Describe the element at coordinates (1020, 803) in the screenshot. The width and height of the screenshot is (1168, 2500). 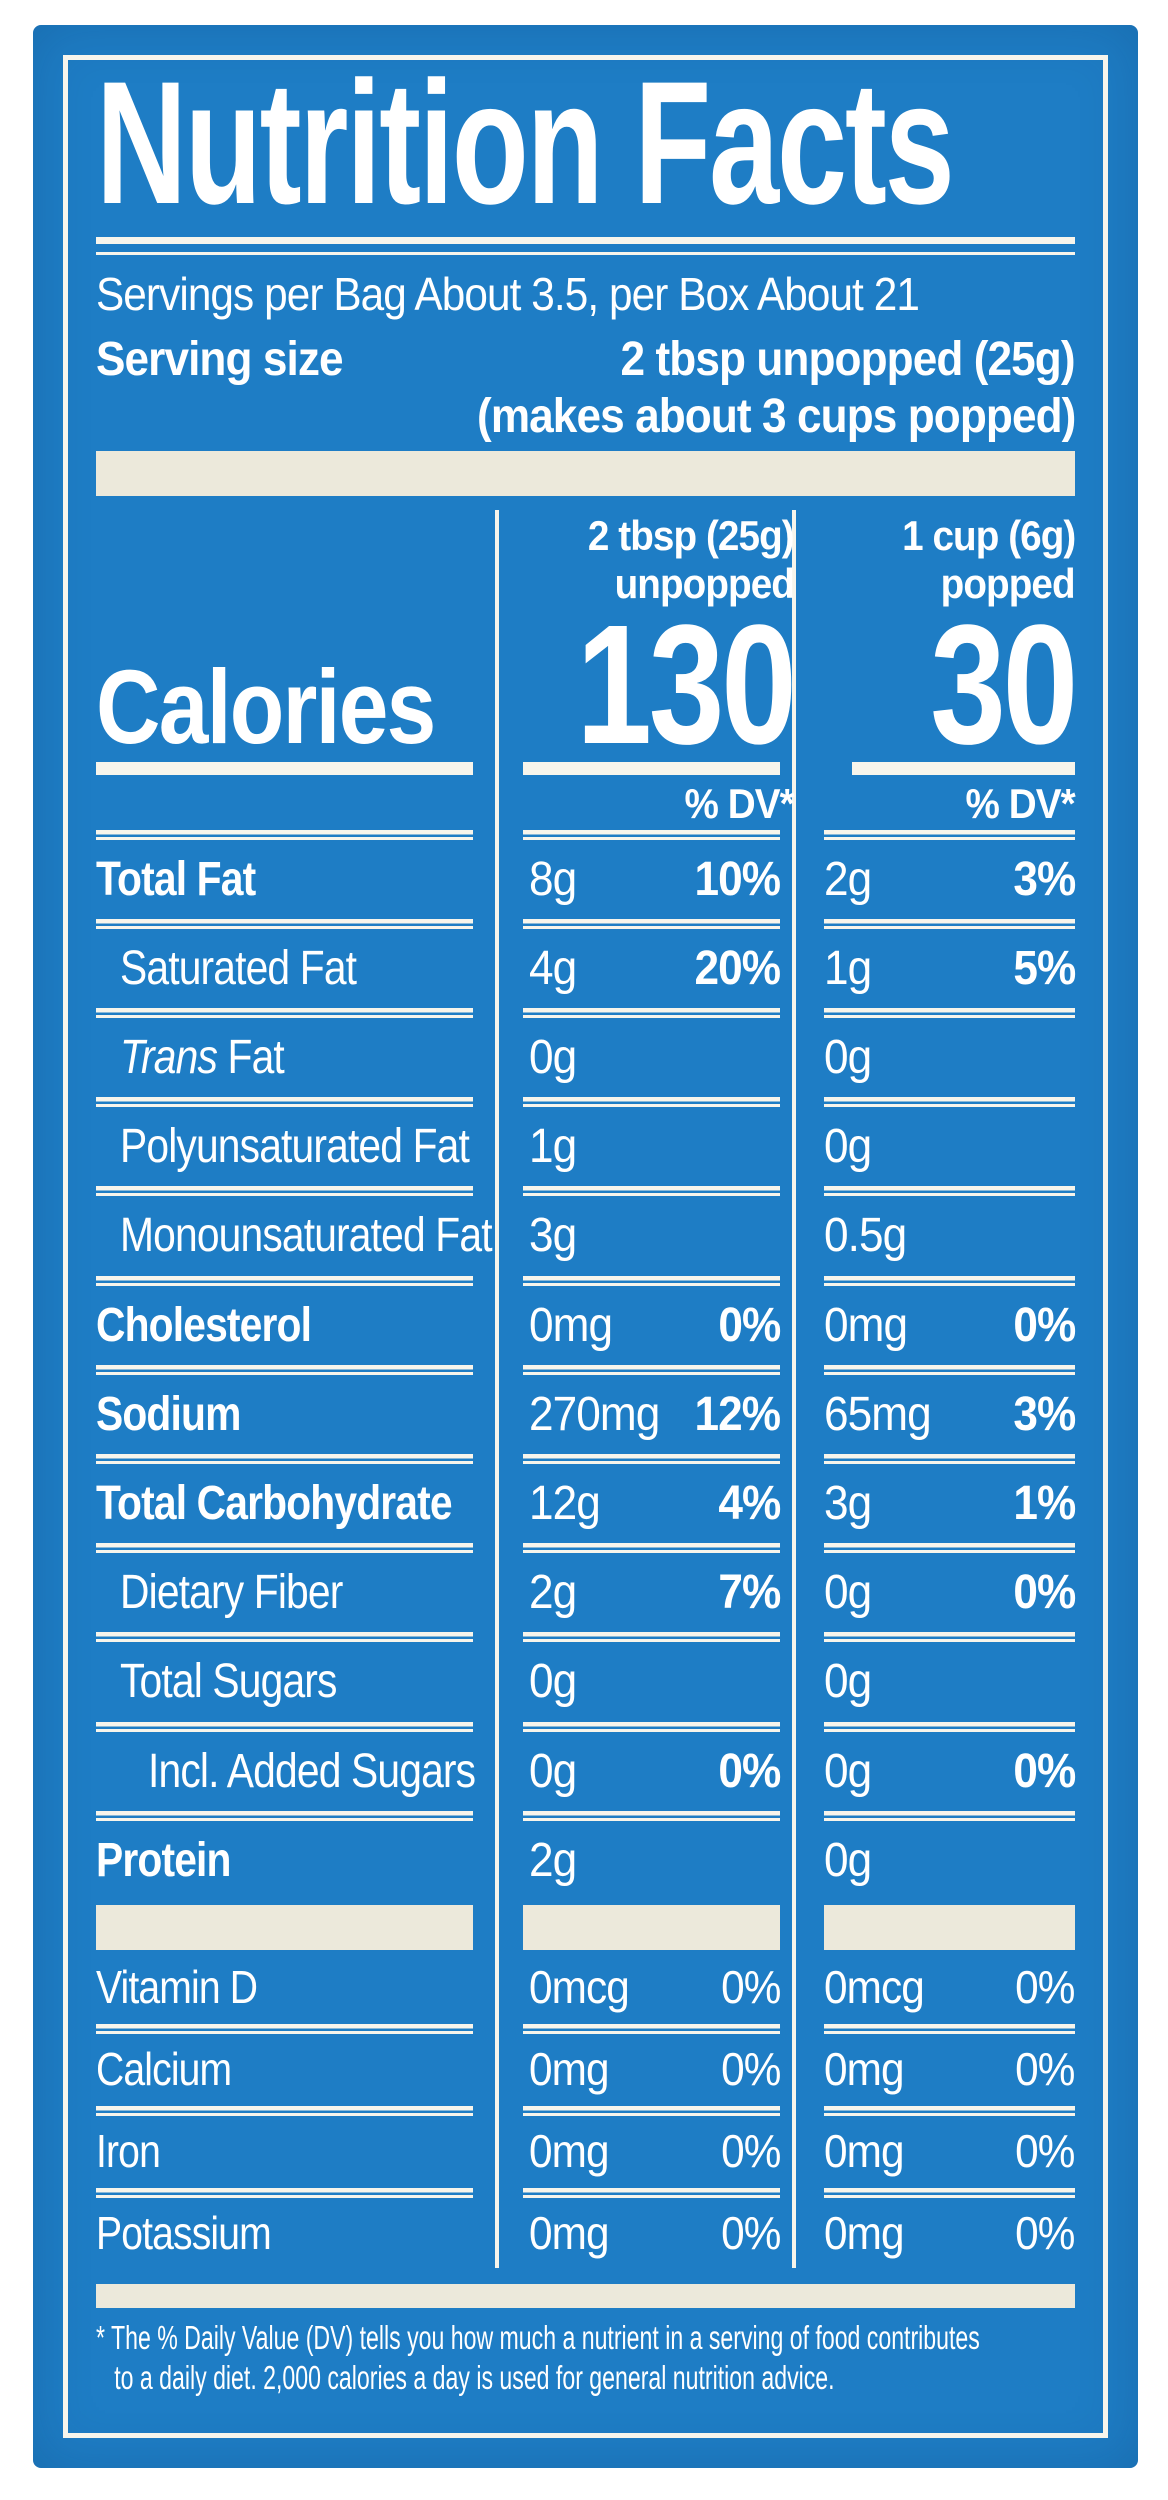
I see `dv-header-popped: % DV*` at that location.